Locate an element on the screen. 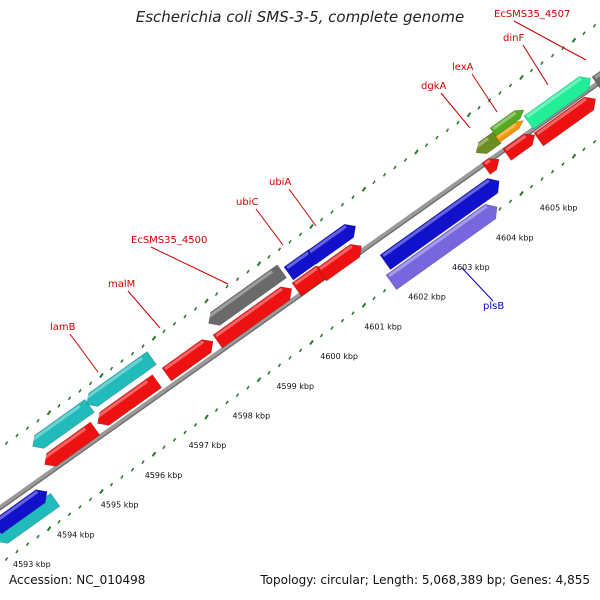 Image resolution: width=600 pixels, height=600 pixels. gene-label-dinf: dinF is located at coordinates (513, 38).